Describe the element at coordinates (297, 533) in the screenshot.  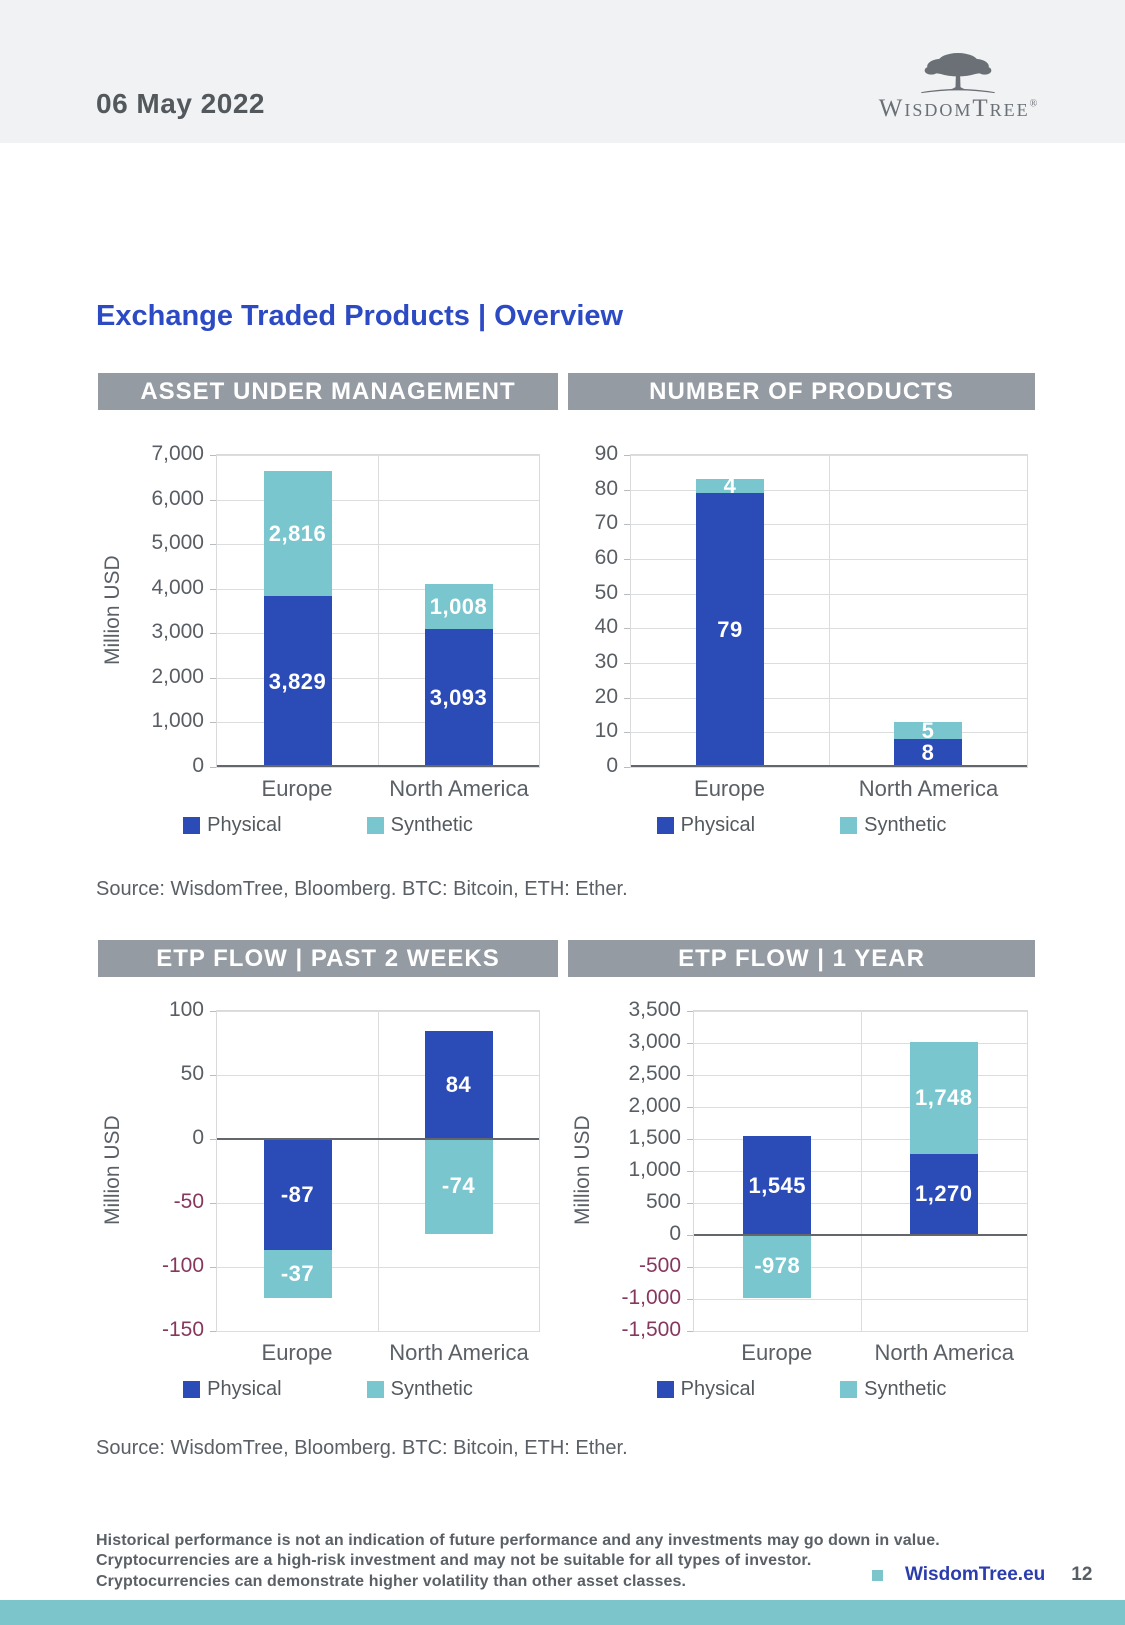
I see `bar-segment-synthetic: 2,816` at that location.